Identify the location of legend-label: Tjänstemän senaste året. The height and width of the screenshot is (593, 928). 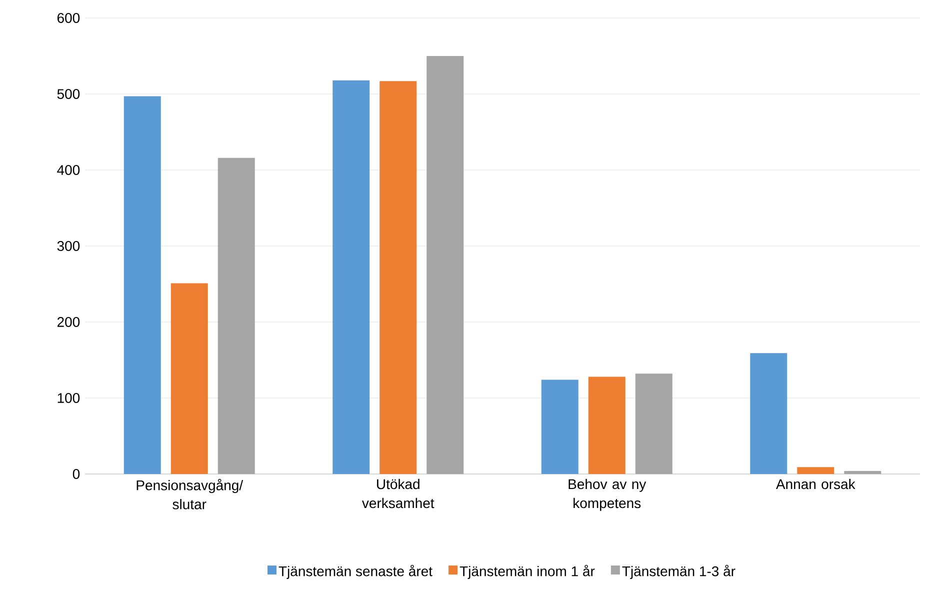
(355, 572).